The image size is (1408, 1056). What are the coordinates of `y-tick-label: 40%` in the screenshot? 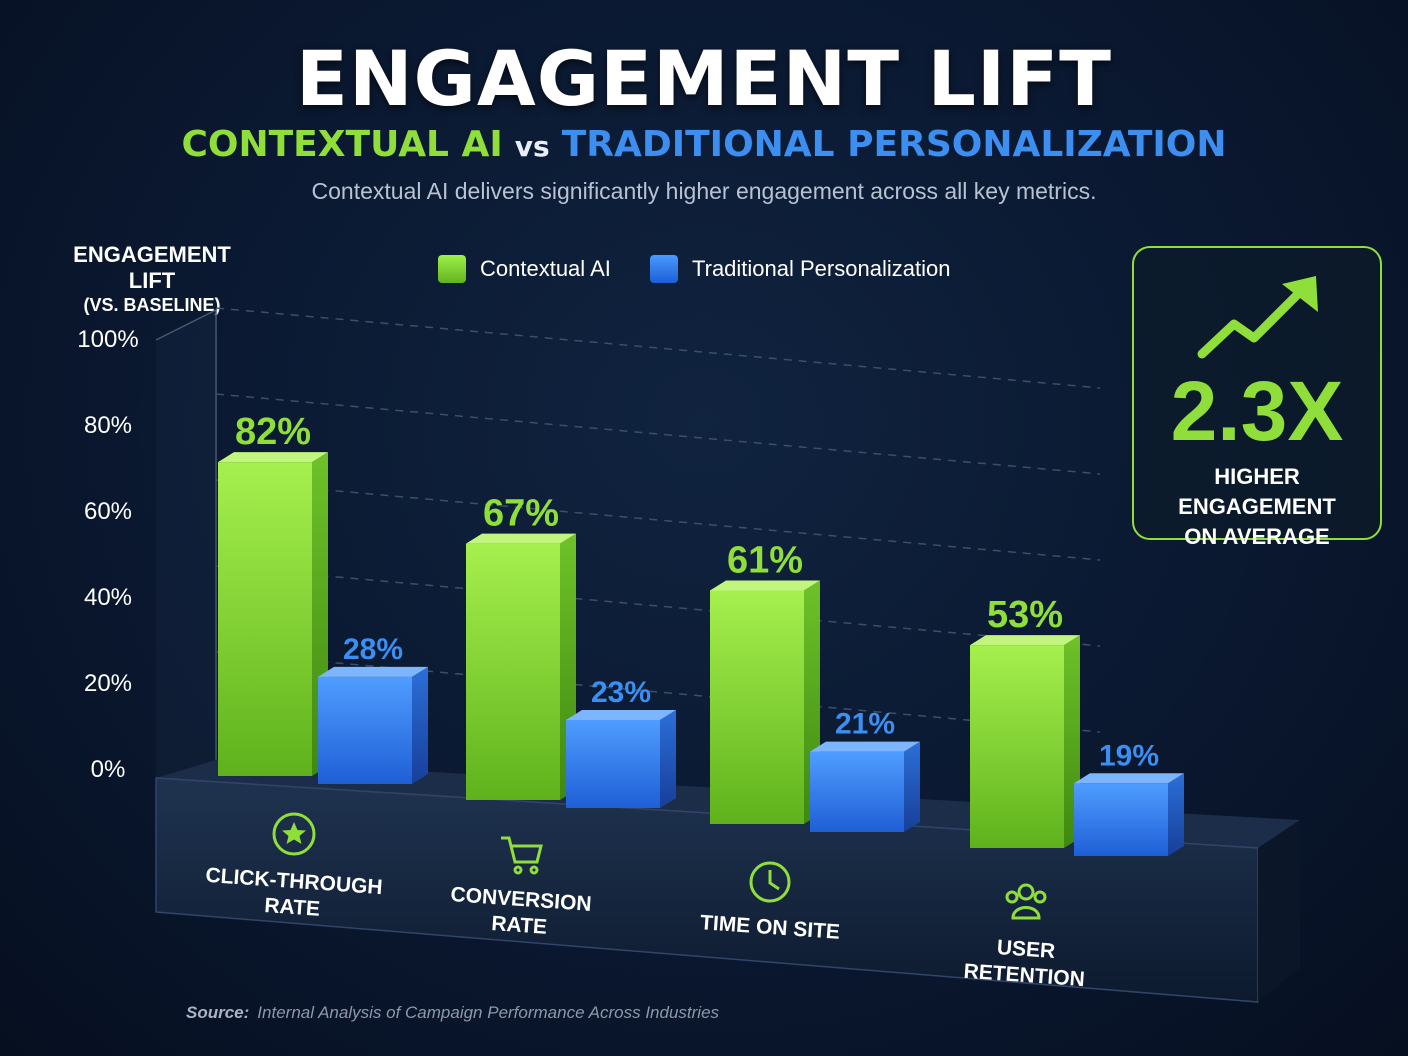 It's located at (108, 597).